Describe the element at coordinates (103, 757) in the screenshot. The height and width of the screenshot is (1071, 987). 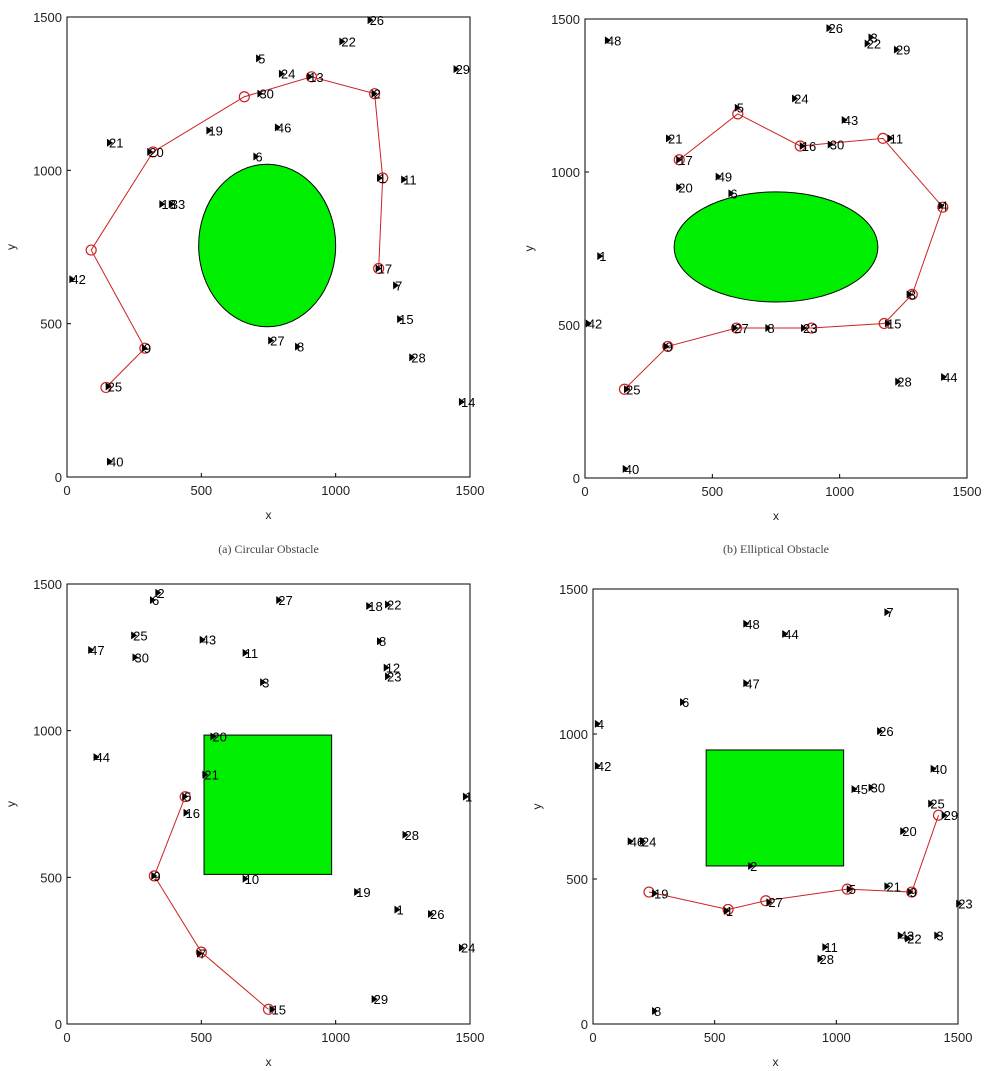
I see `point-label: 44` at that location.